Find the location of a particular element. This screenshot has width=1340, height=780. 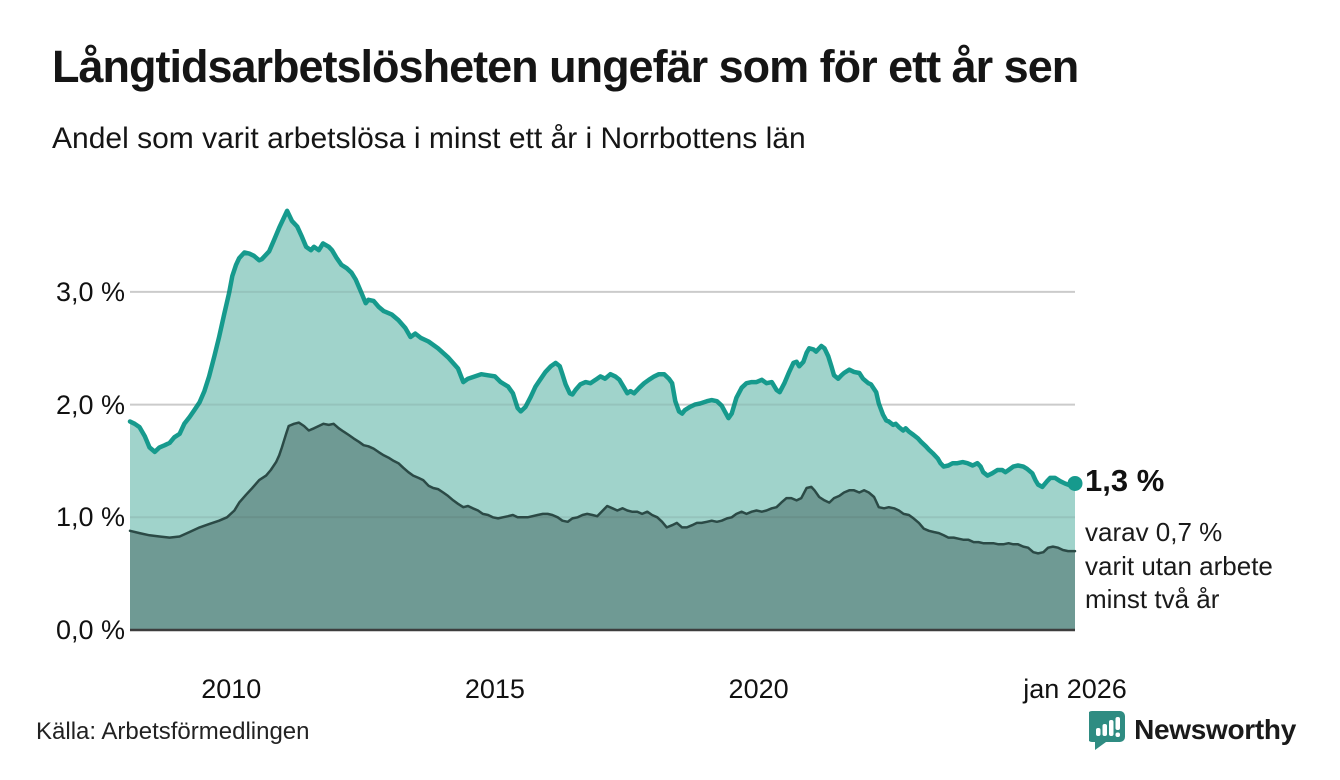

newsworthy-logo: Newsworthy is located at coordinates (1192, 730).